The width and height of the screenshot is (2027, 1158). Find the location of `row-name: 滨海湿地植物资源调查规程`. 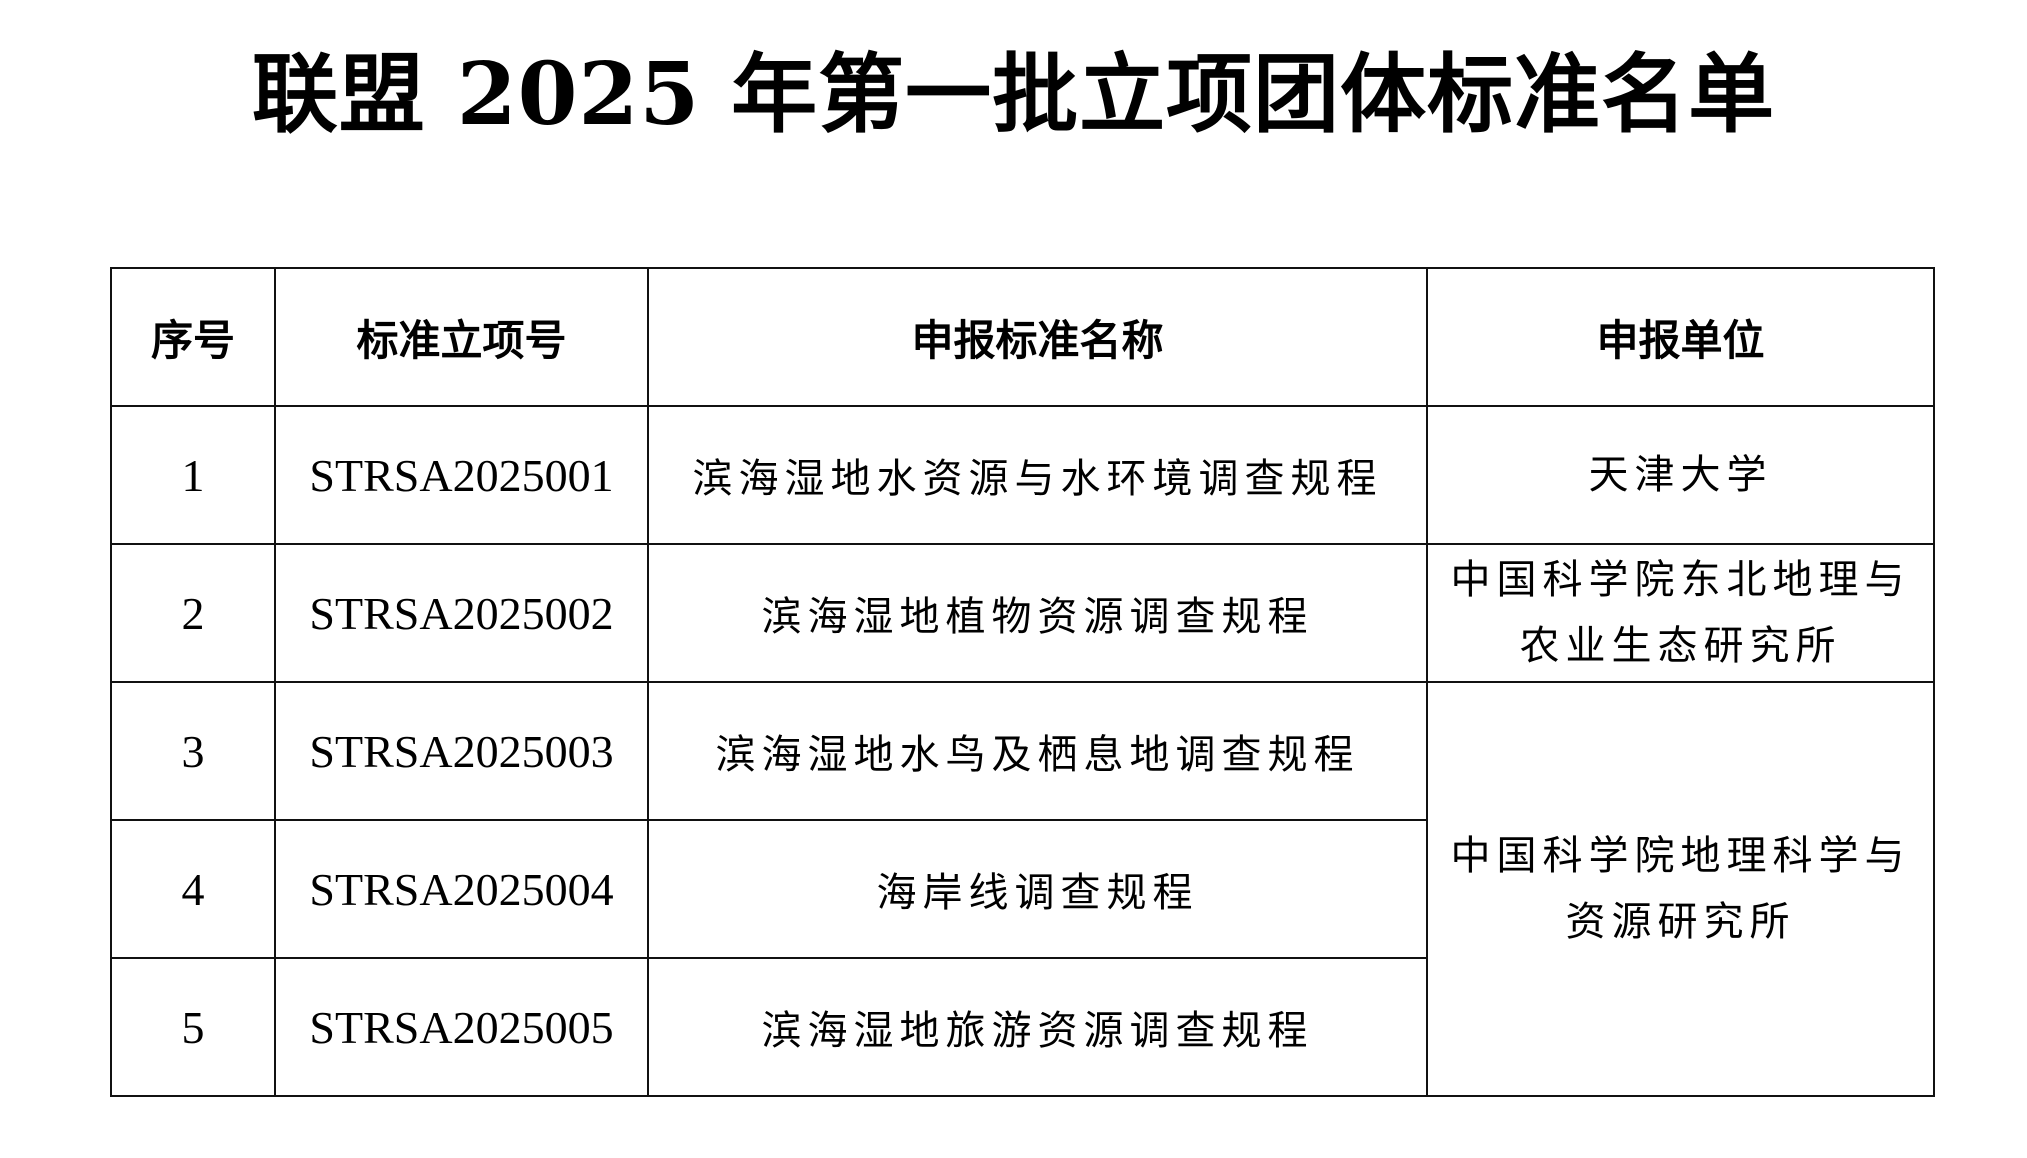

row-name: 滨海湿地植物资源调查规程 is located at coordinates (1037, 613).